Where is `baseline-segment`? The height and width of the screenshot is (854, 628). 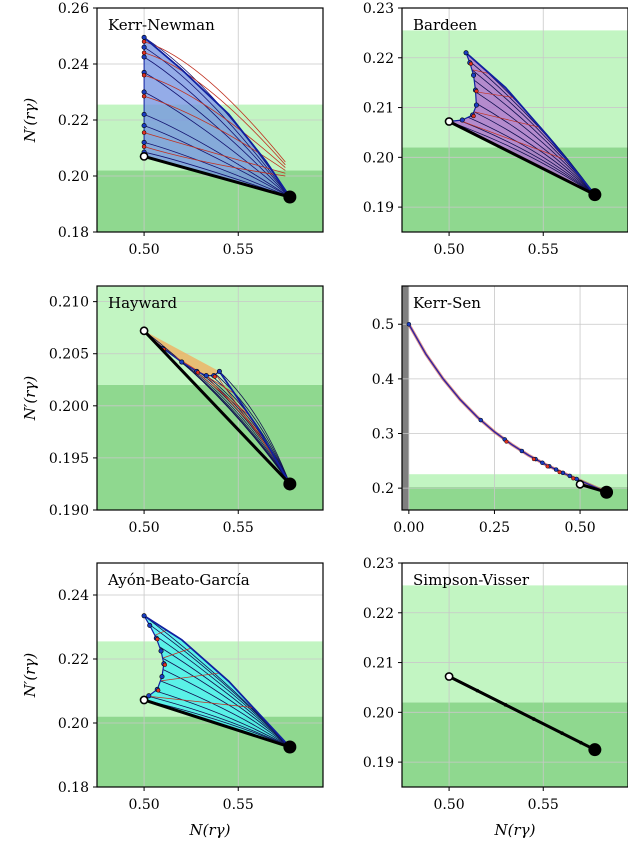 baseline-segment is located at coordinates (217, 176).